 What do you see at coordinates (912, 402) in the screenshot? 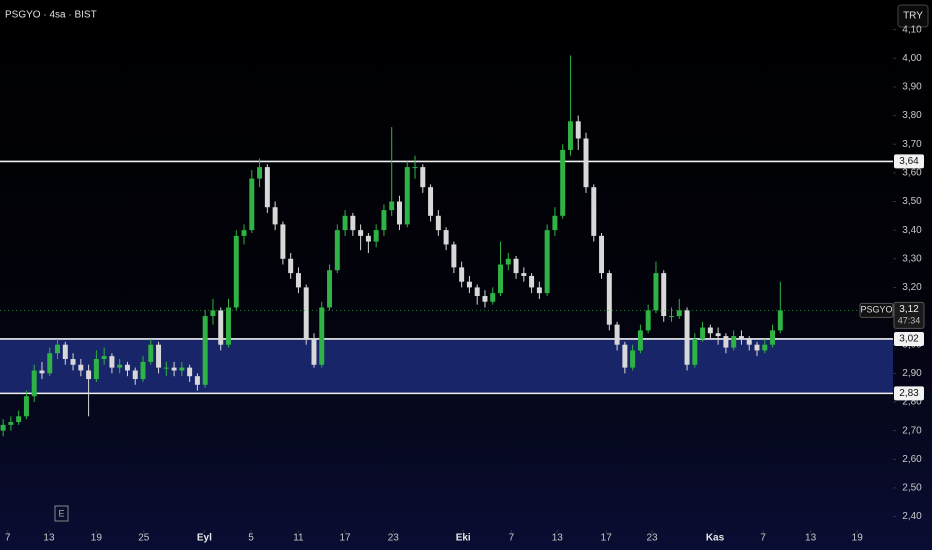
I see `y-tick-label: 2,80` at bounding box center [912, 402].